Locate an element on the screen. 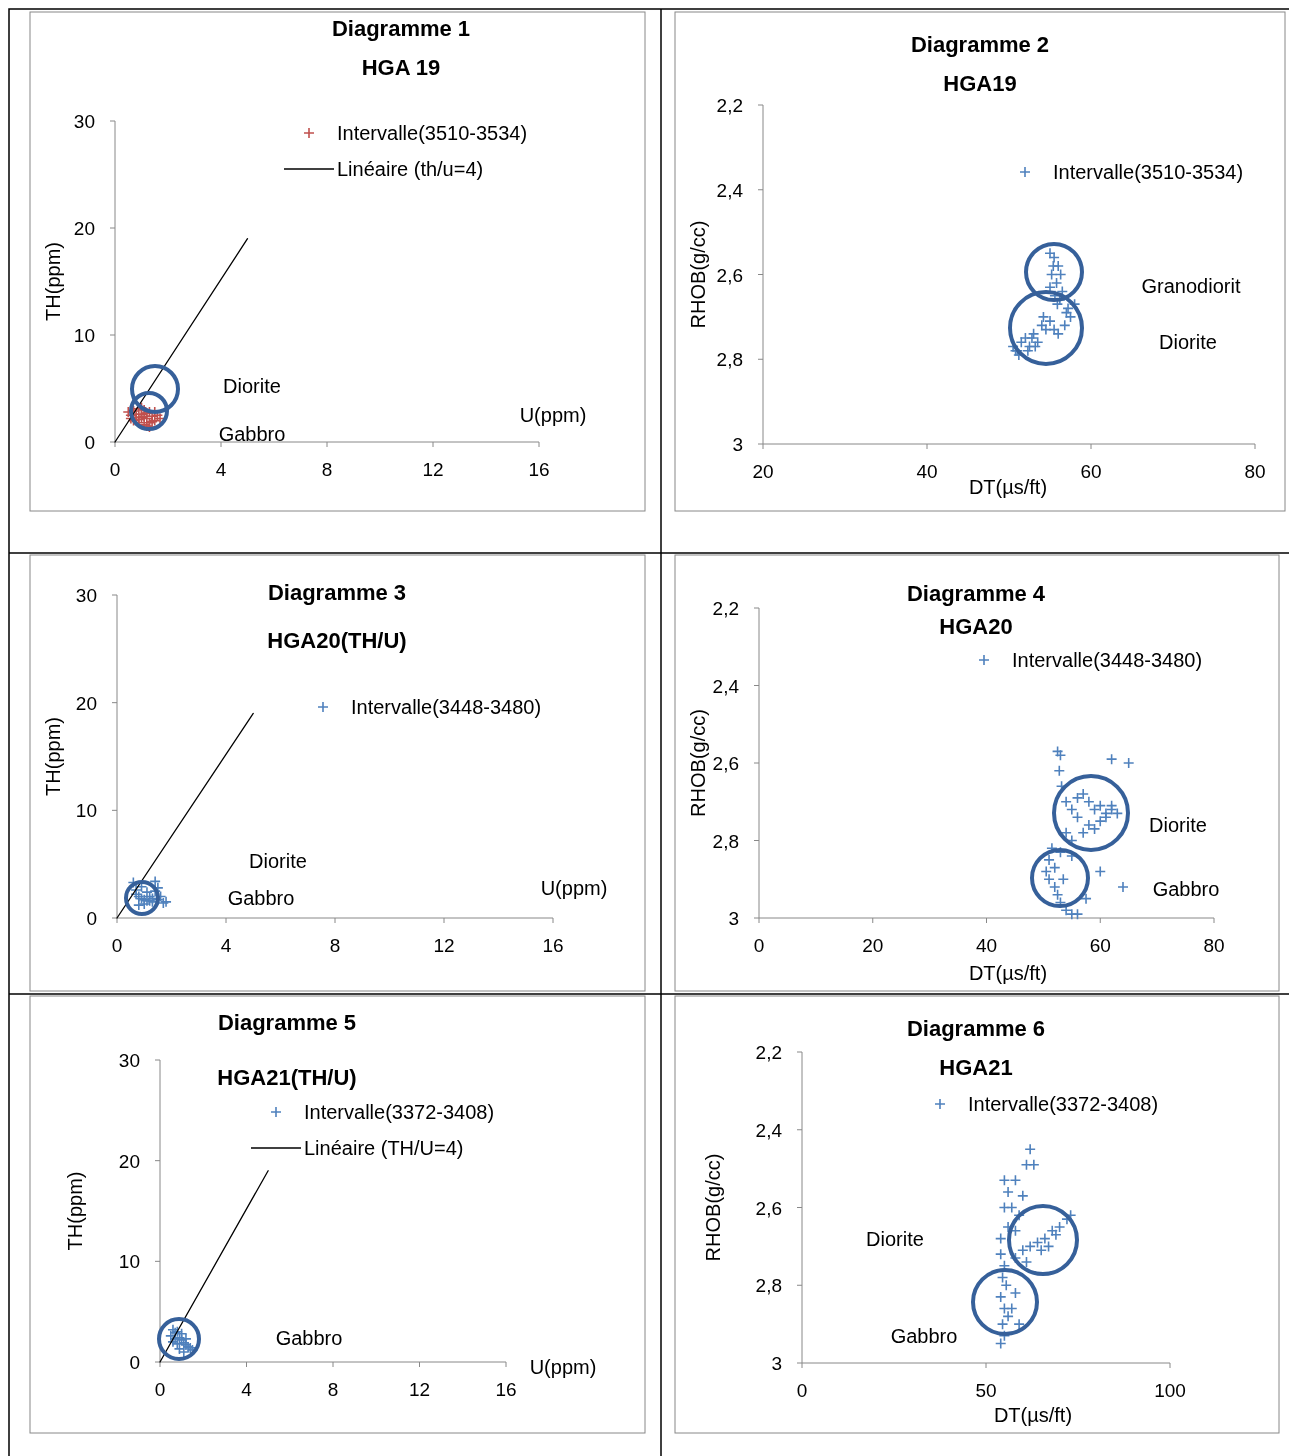 The width and height of the screenshot is (1289, 1456). x-tick-label: 20 is located at coordinates (873, 945).